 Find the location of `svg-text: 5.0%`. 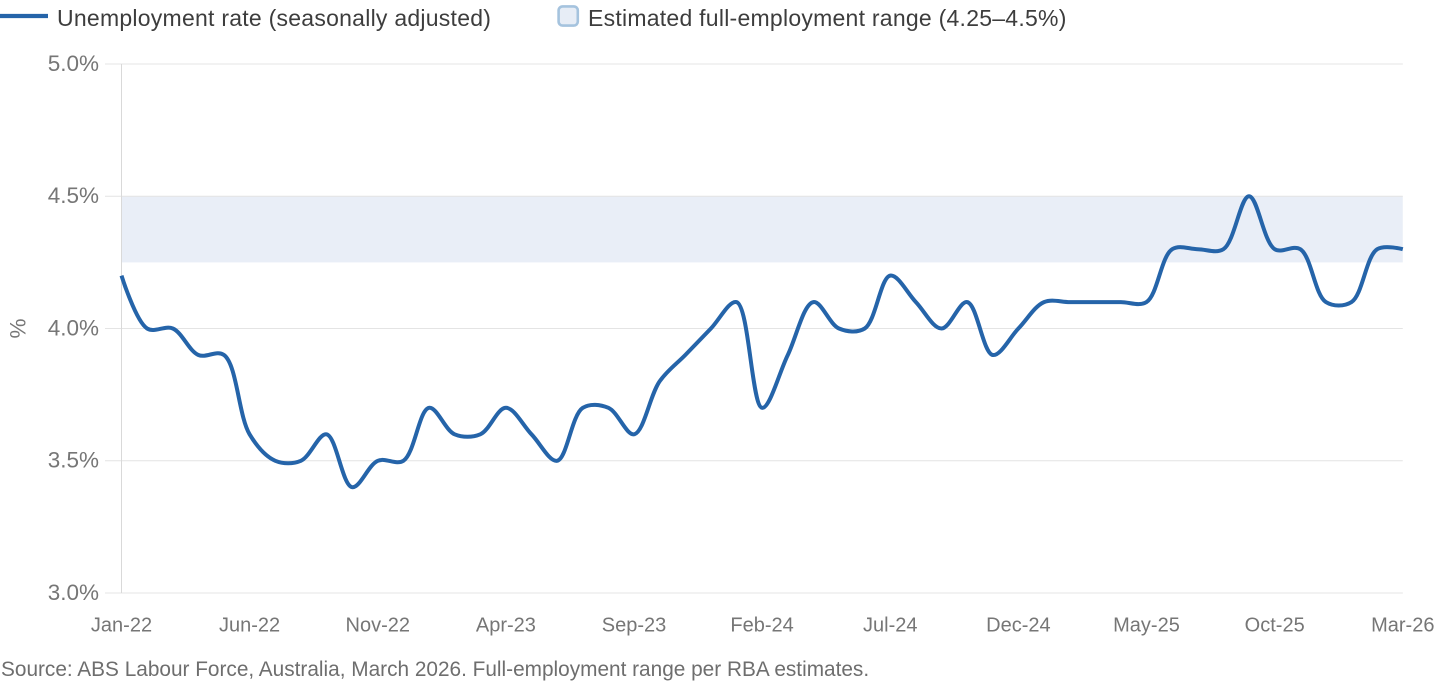

svg-text: 5.0% is located at coordinates (73, 63).